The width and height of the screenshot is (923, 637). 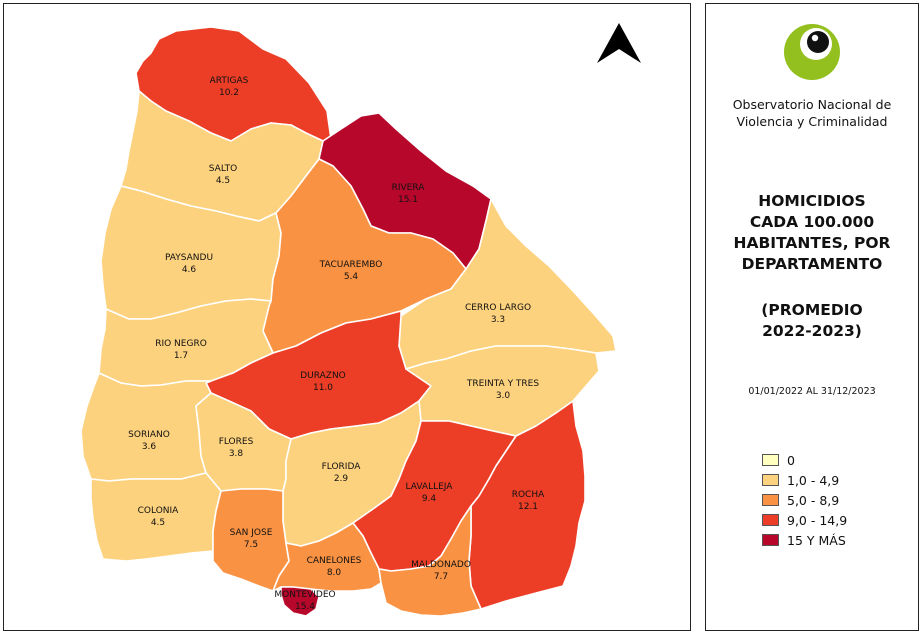 What do you see at coordinates (342, 467) in the screenshot?
I see `label-florida-name: FLORIDA` at bounding box center [342, 467].